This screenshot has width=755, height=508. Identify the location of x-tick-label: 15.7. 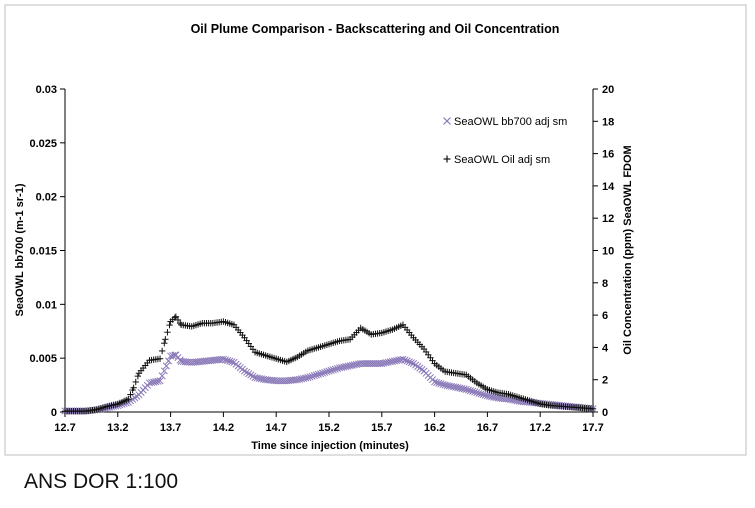
(381, 428).